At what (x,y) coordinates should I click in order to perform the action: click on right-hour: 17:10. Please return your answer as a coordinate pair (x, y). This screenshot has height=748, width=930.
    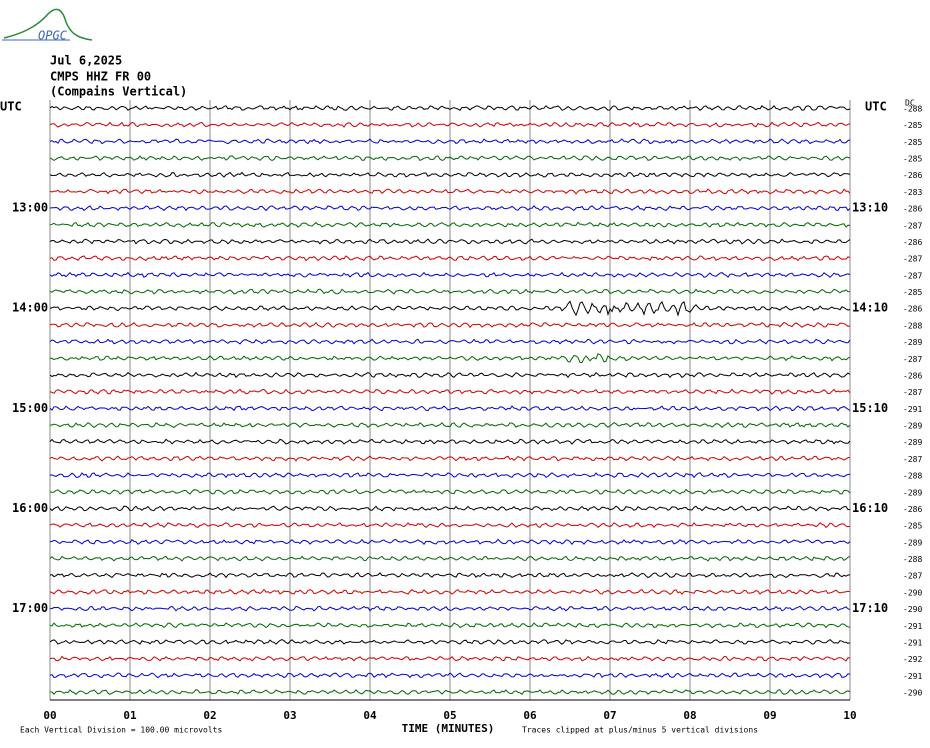
    Looking at the image, I should click on (870, 608).